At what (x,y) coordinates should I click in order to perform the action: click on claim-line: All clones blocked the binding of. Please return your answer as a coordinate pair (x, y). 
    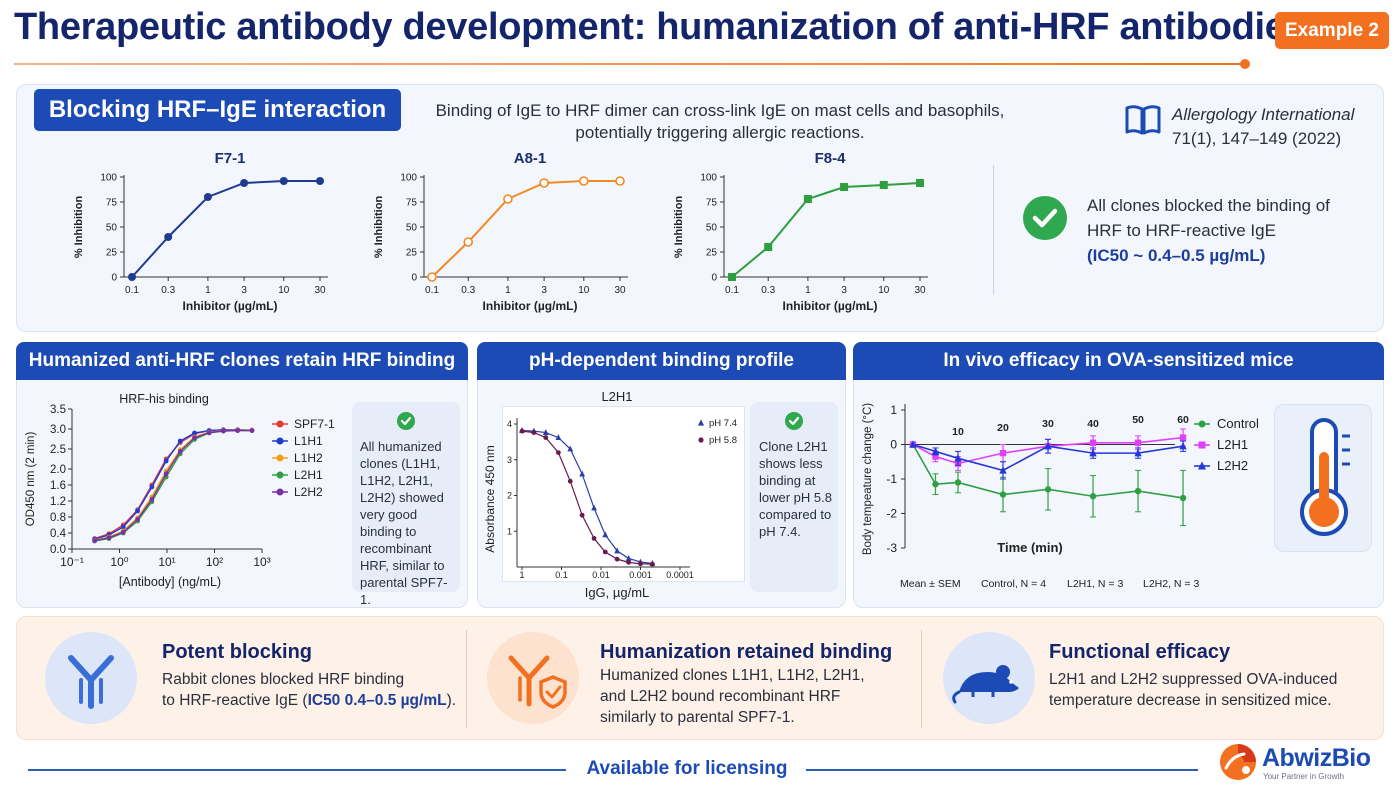
    Looking at the image, I should click on (1208, 205).